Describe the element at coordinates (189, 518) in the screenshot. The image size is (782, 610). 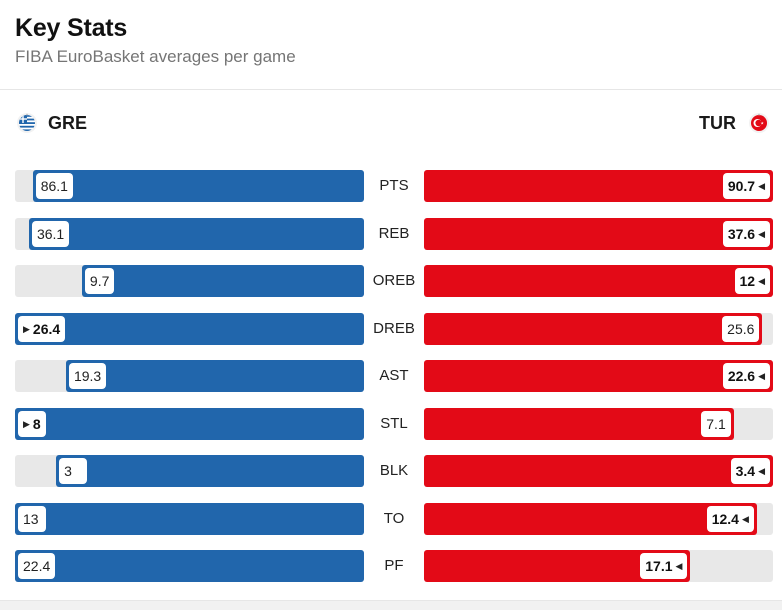
I see `gre-bar-to: 13` at that location.